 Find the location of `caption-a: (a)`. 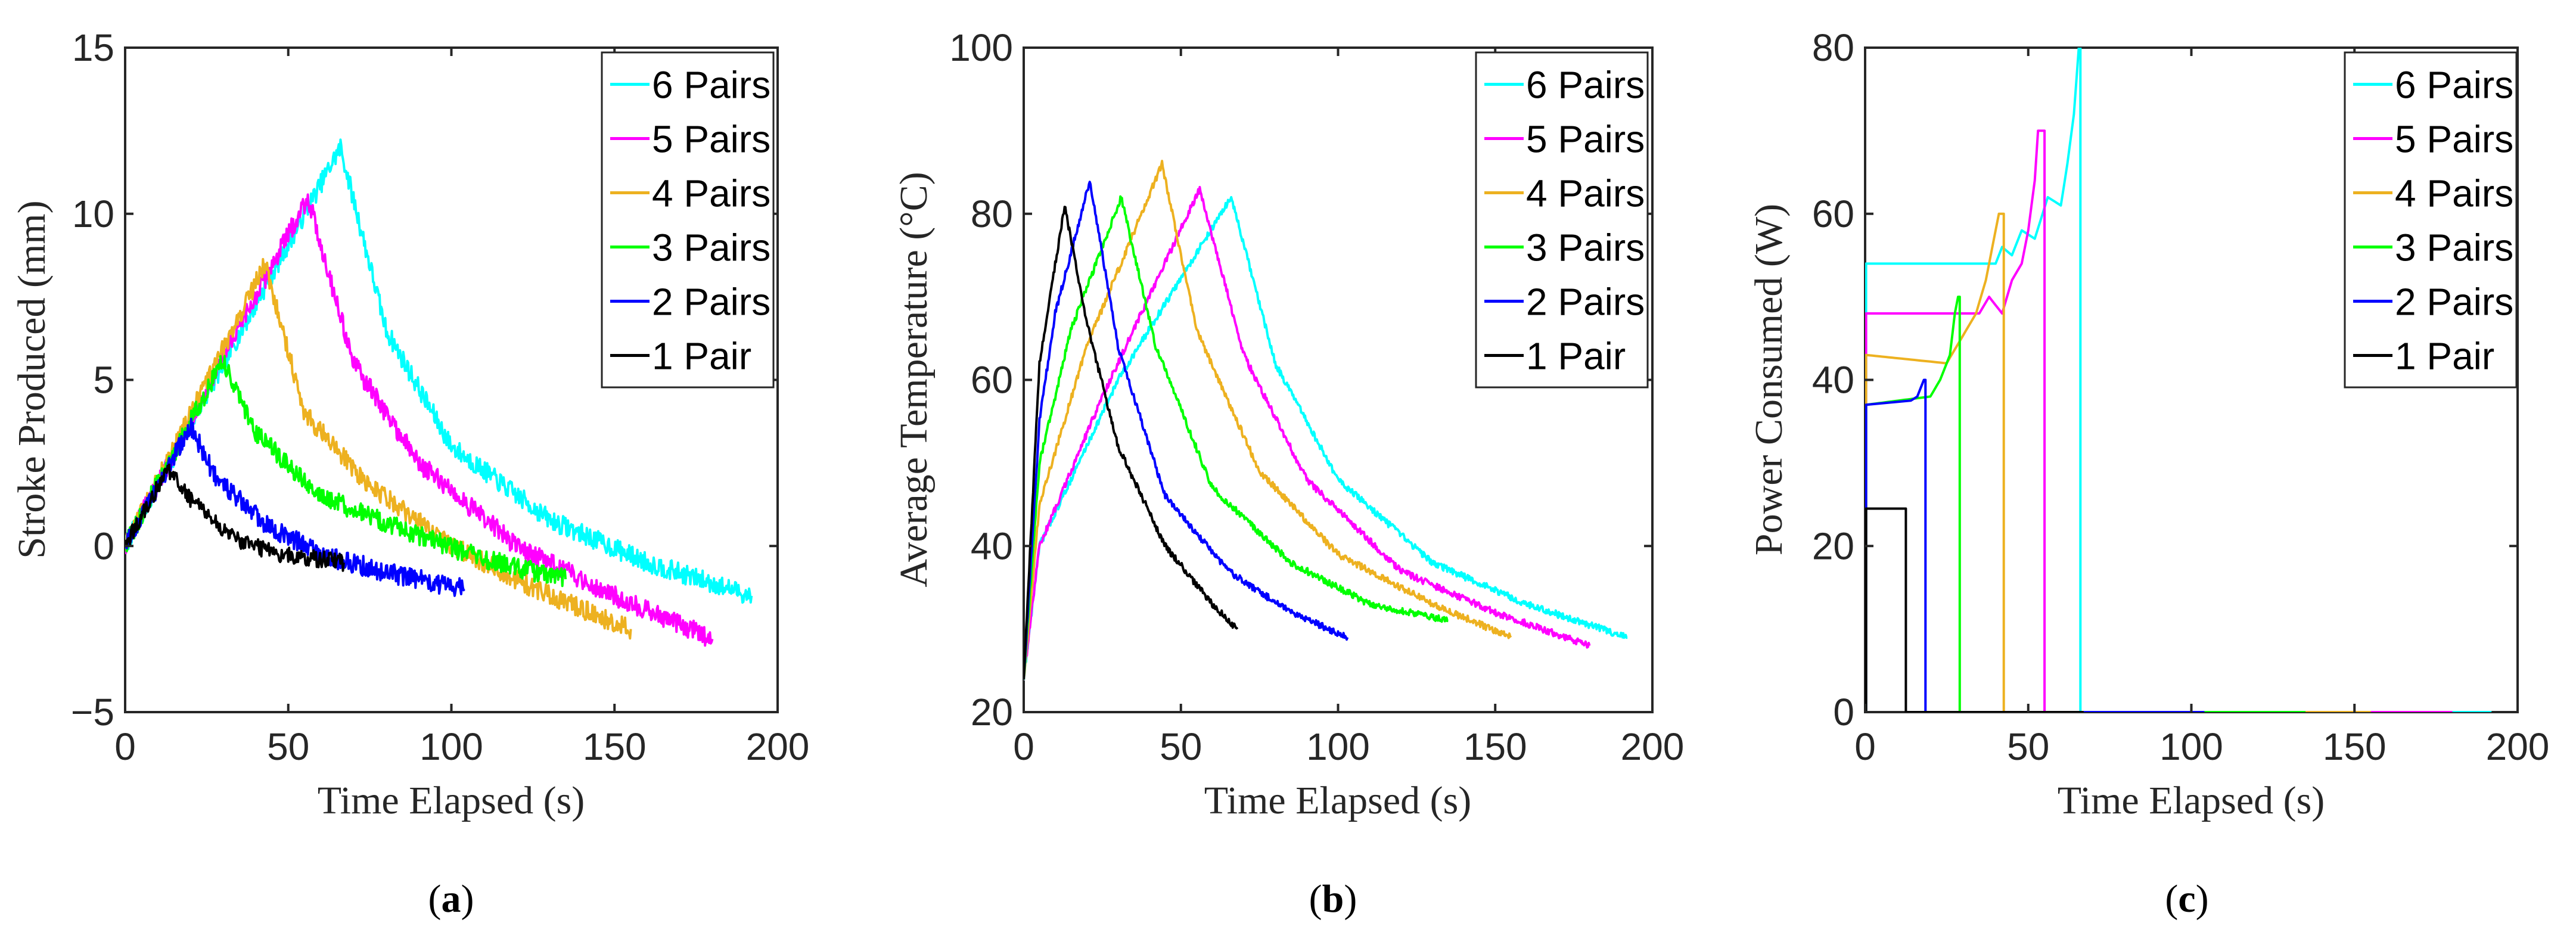

caption-a: (a) is located at coordinates (451, 899).